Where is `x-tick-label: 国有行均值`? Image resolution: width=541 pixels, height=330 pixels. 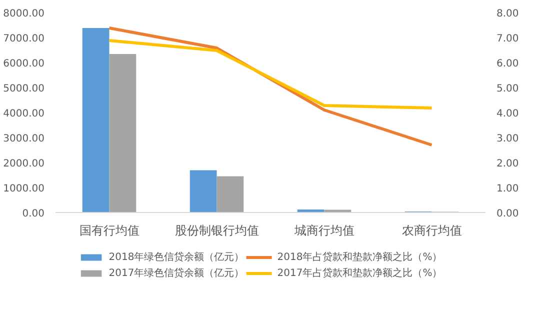 x-tick-label: 国有行均值 is located at coordinates (109, 231).